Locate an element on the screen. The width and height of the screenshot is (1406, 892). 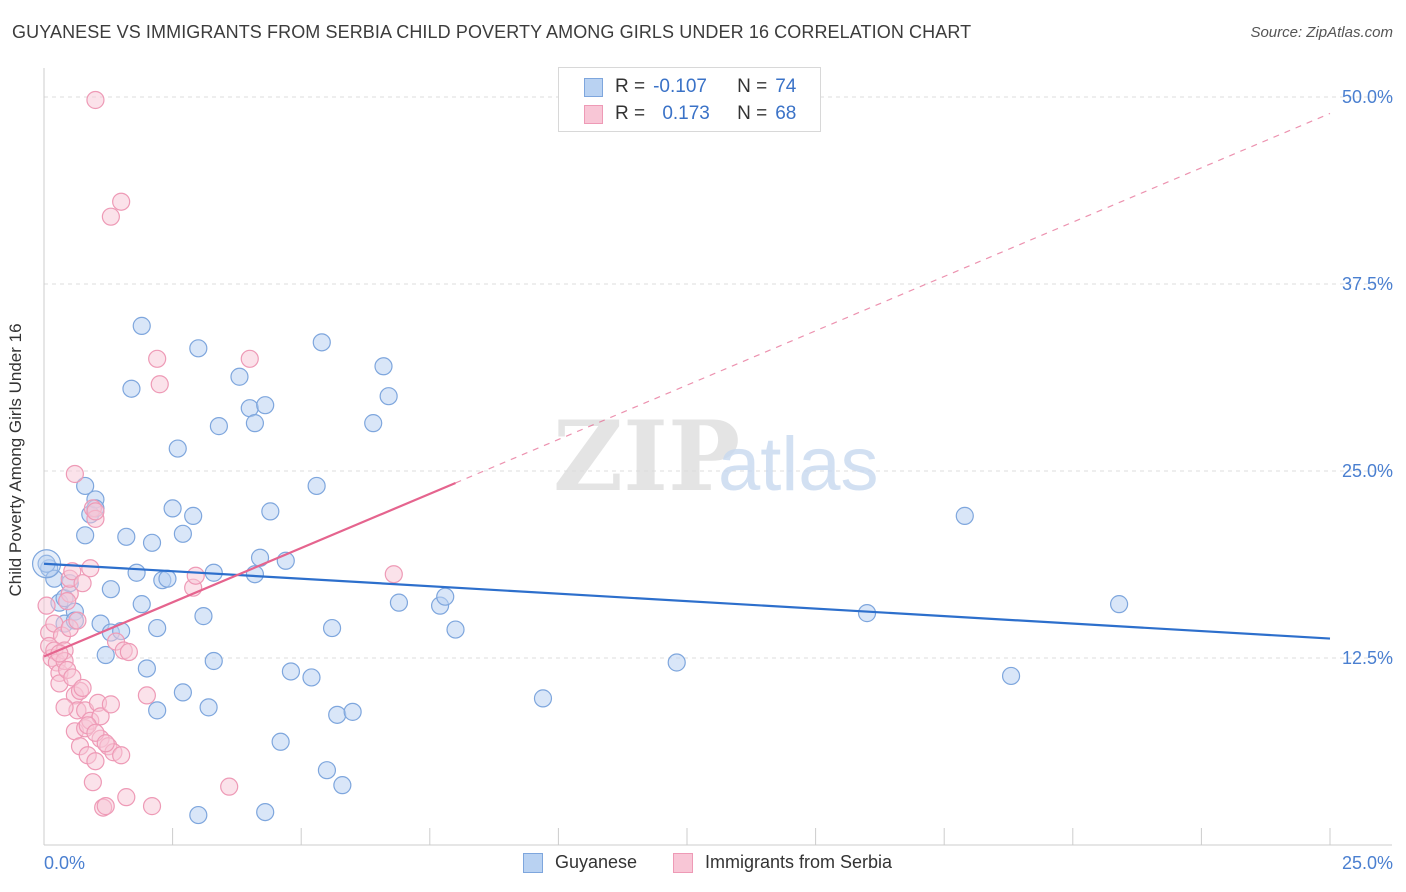
watermark-zip: ZIP is located at coordinates (646, 456).